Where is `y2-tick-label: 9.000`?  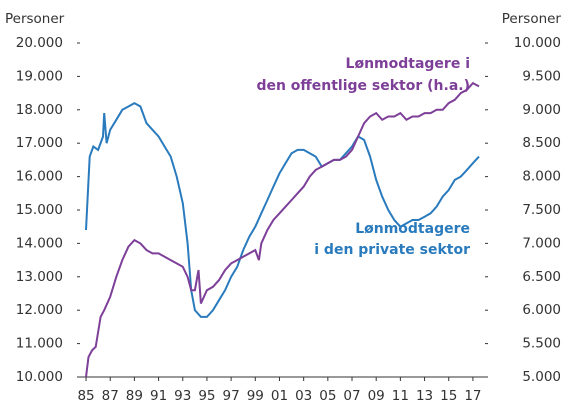
y2-tick-label: 9.000 is located at coordinates (541, 110).